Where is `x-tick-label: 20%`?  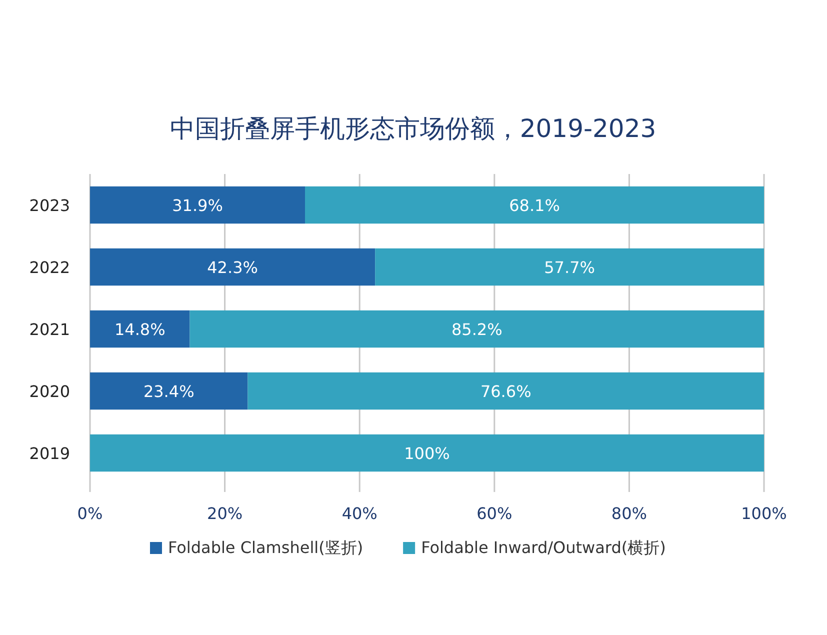
x-tick-label: 20% is located at coordinates (225, 513).